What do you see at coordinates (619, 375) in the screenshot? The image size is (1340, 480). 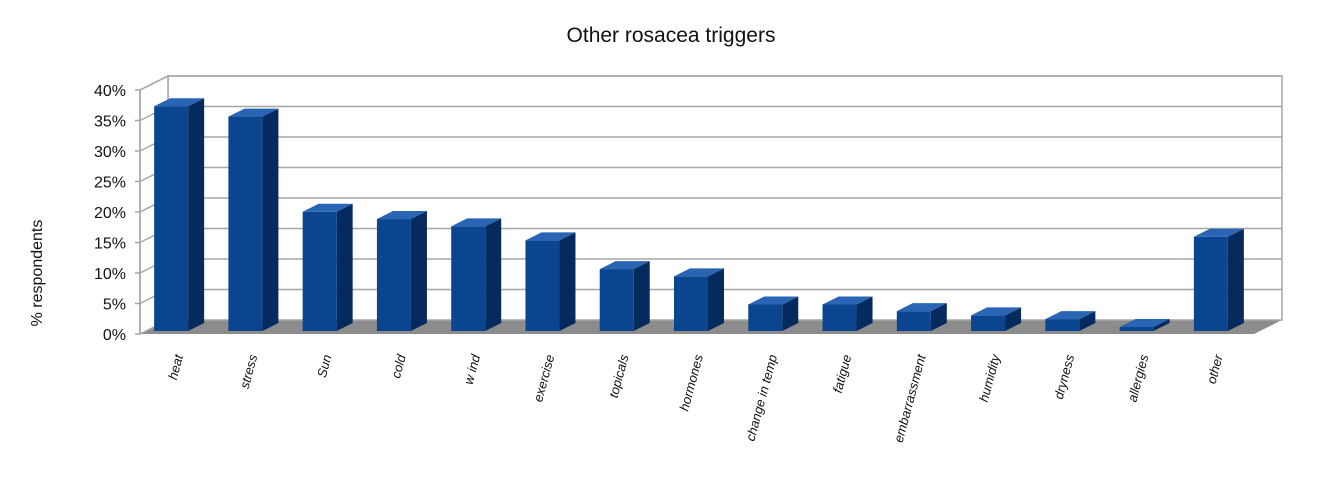 I see `category-label: topicals` at bounding box center [619, 375].